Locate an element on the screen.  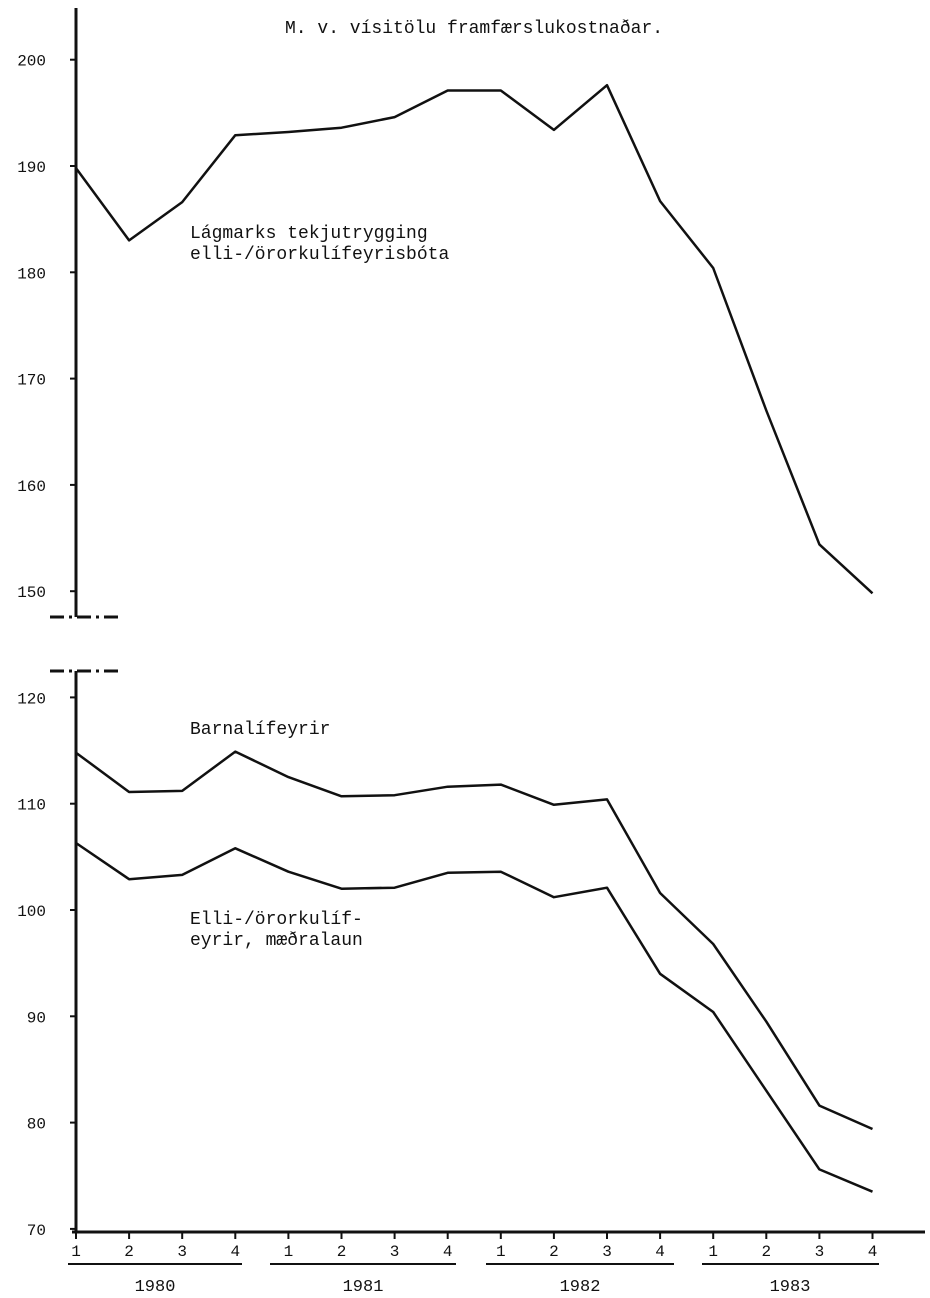
y-tick-label: 120 is located at coordinates (31, 699).